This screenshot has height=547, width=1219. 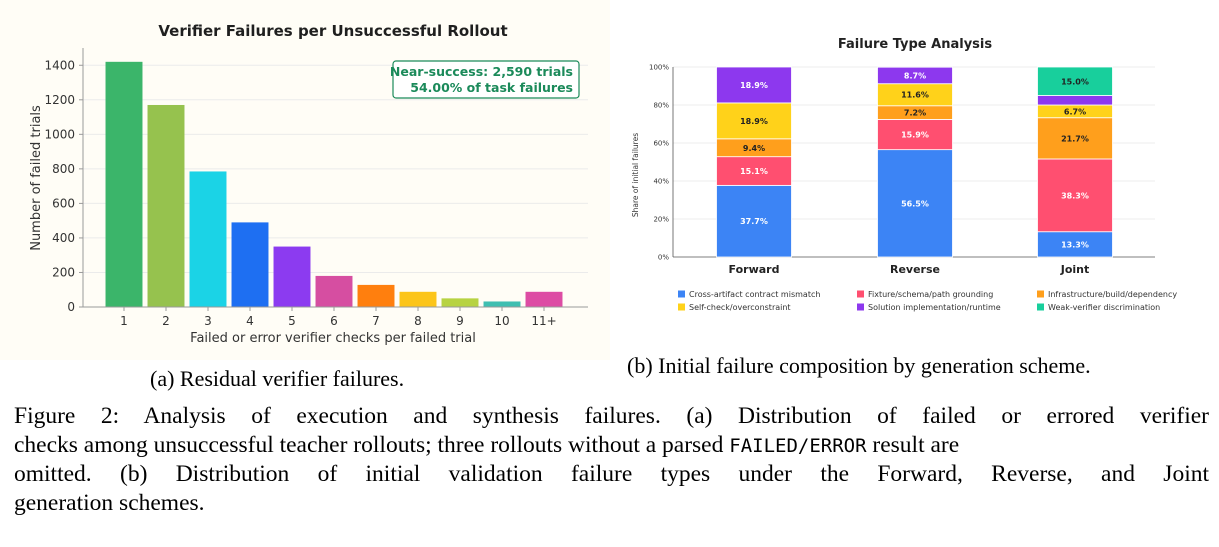 I want to click on chart-a-y-tick-label: 400, so click(x=63, y=238).